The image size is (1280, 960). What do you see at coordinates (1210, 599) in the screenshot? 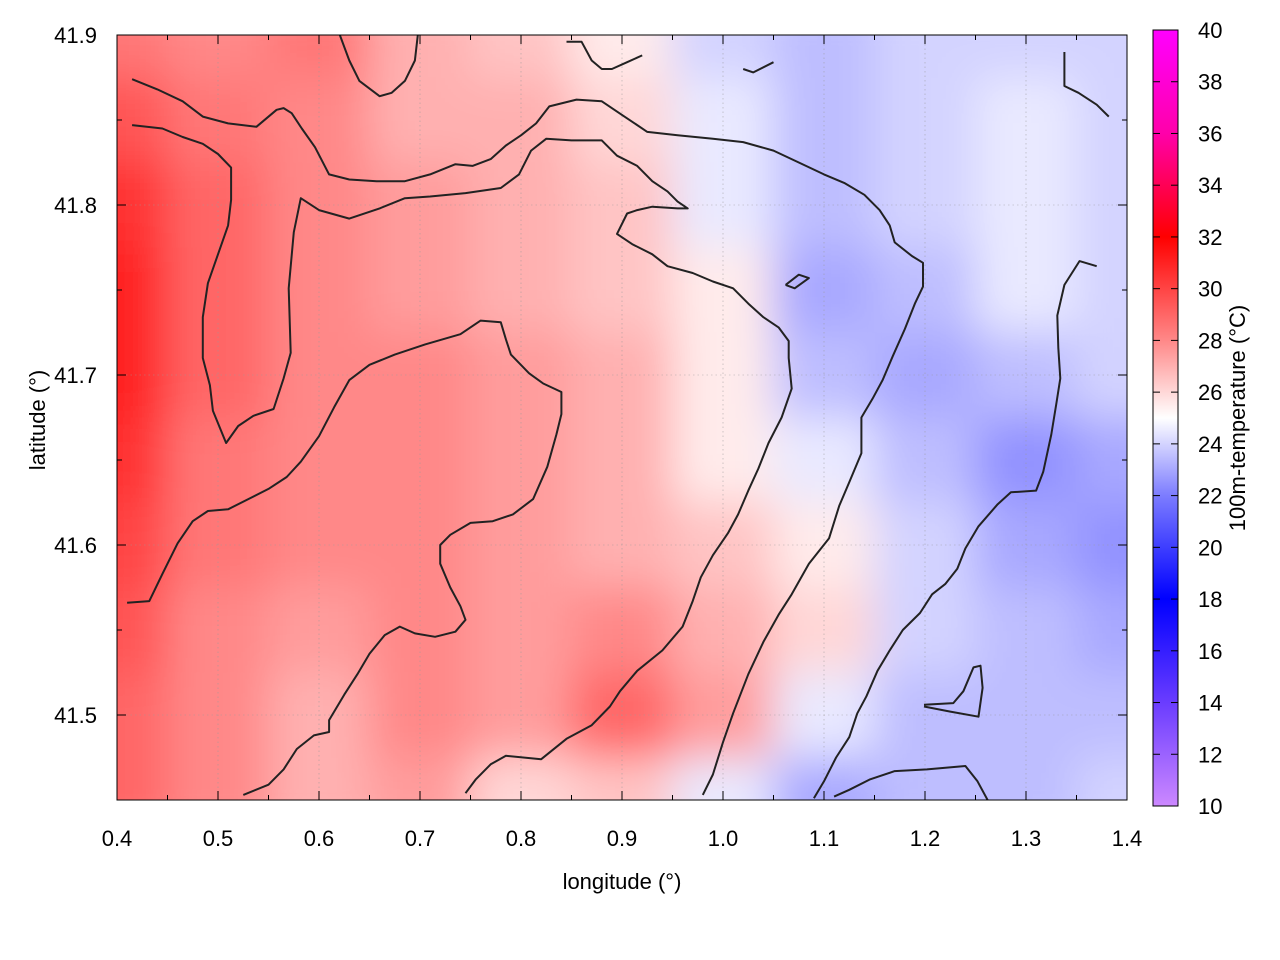
I see `colorbar-tick-label: 18` at bounding box center [1210, 599].